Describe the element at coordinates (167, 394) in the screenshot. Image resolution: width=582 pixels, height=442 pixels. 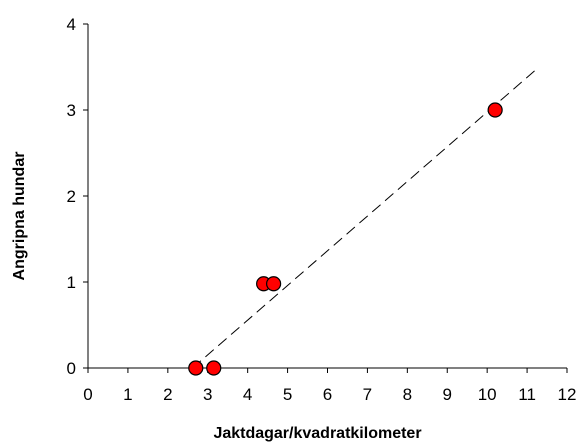
I see `x-tick-label: 2` at that location.